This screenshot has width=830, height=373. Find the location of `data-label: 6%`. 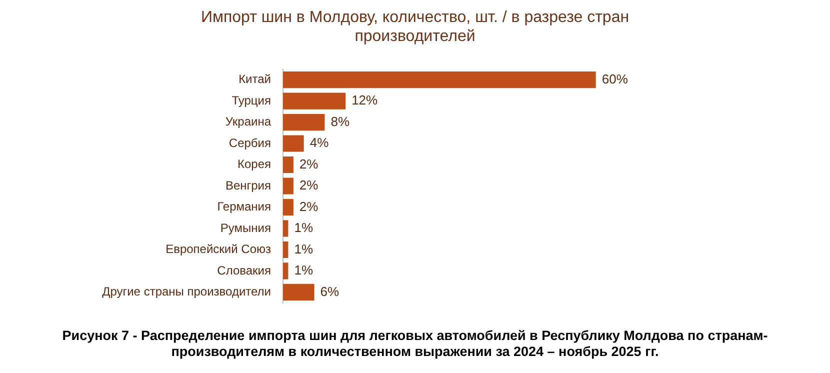

data-label: 6% is located at coordinates (330, 291).